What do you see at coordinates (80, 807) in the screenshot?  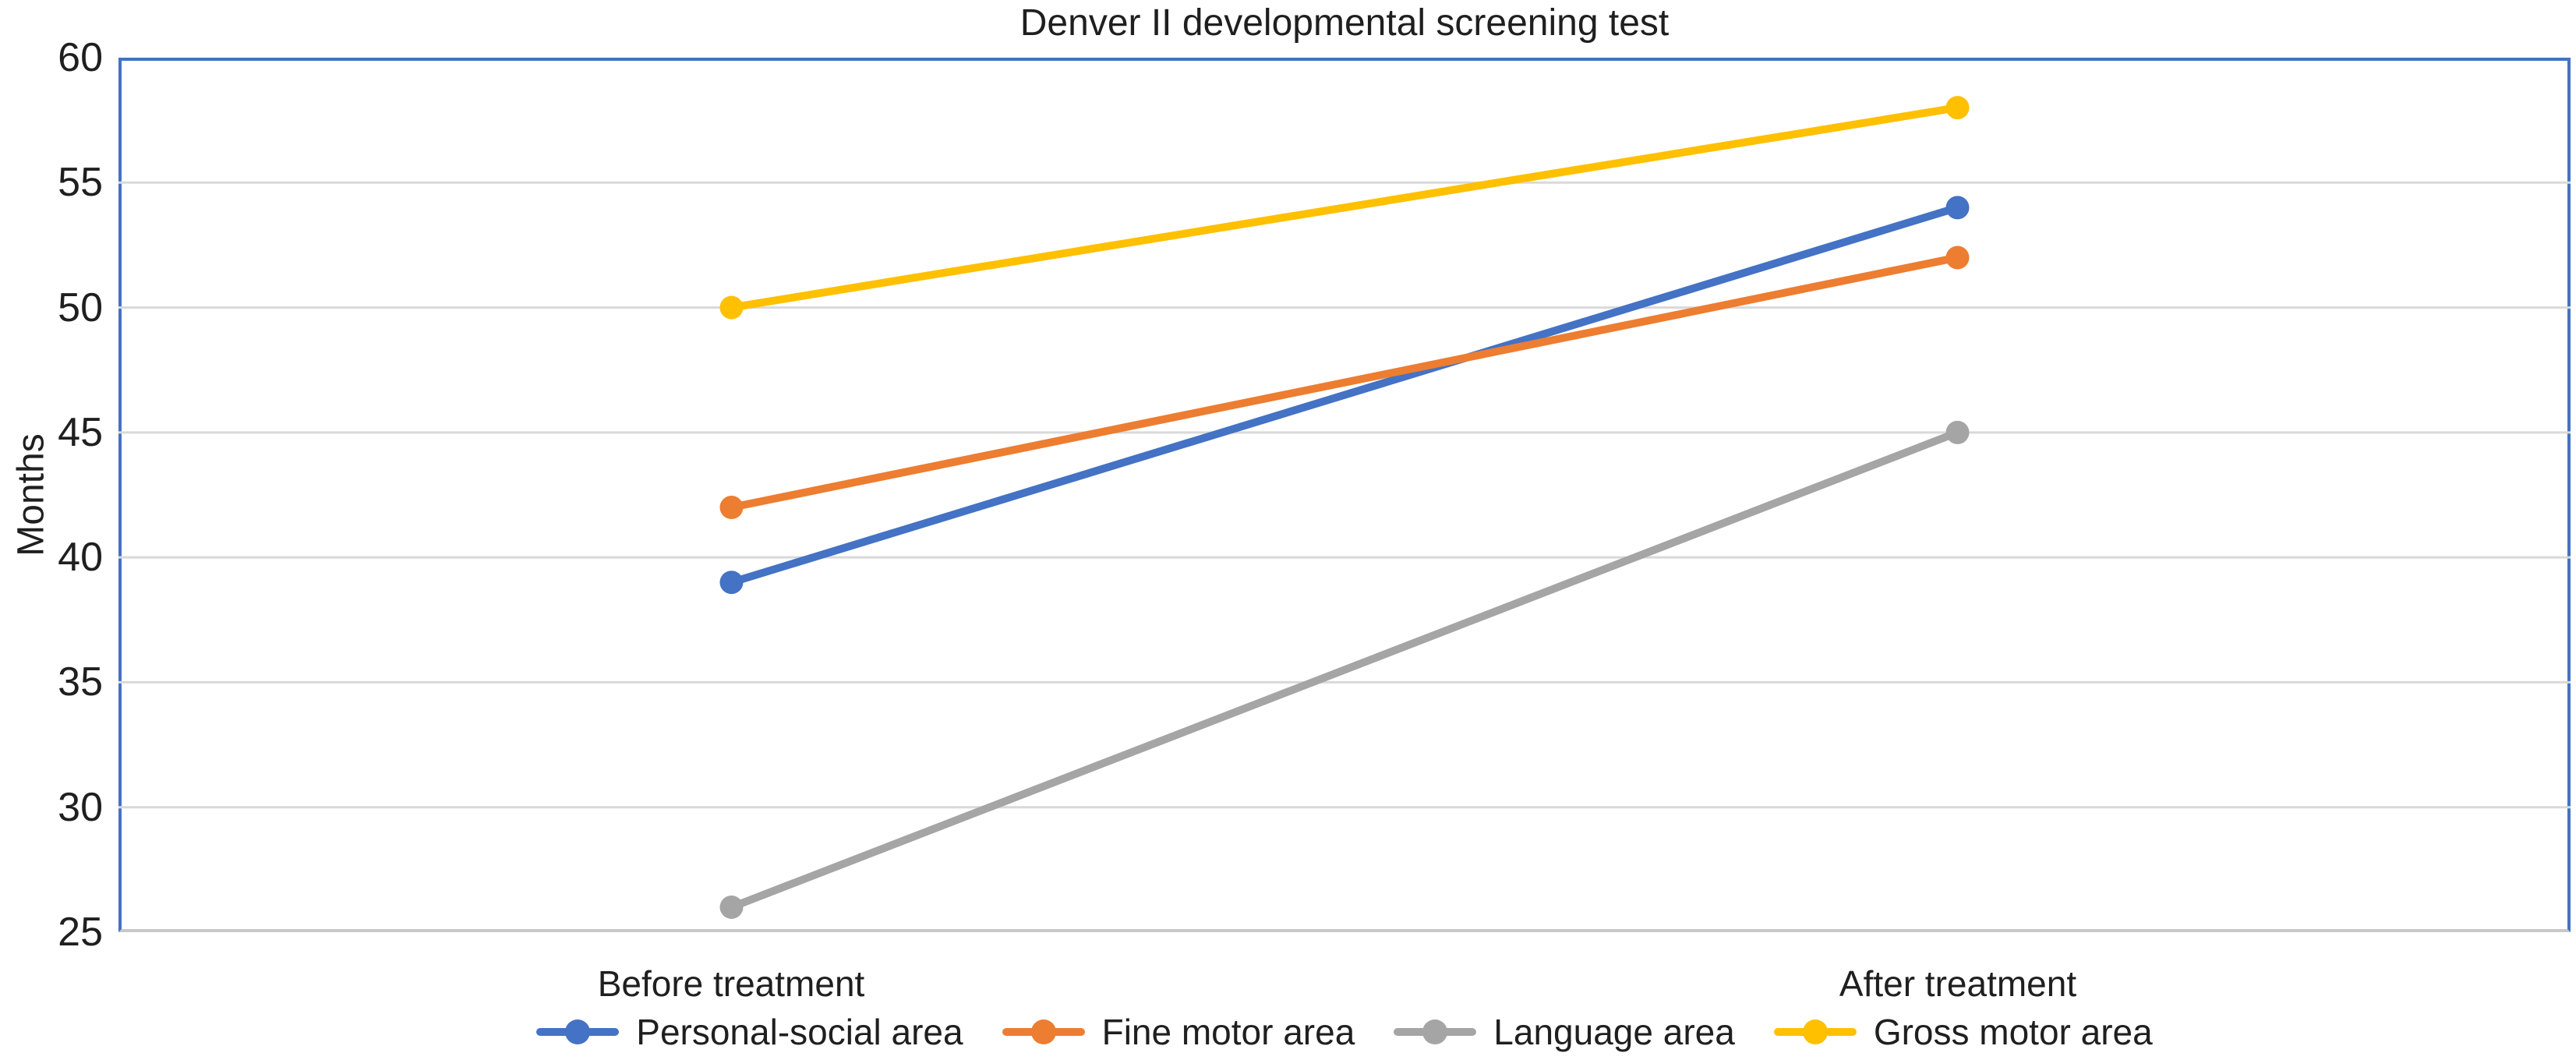 I see `y-tick-label-30: 30` at bounding box center [80, 807].